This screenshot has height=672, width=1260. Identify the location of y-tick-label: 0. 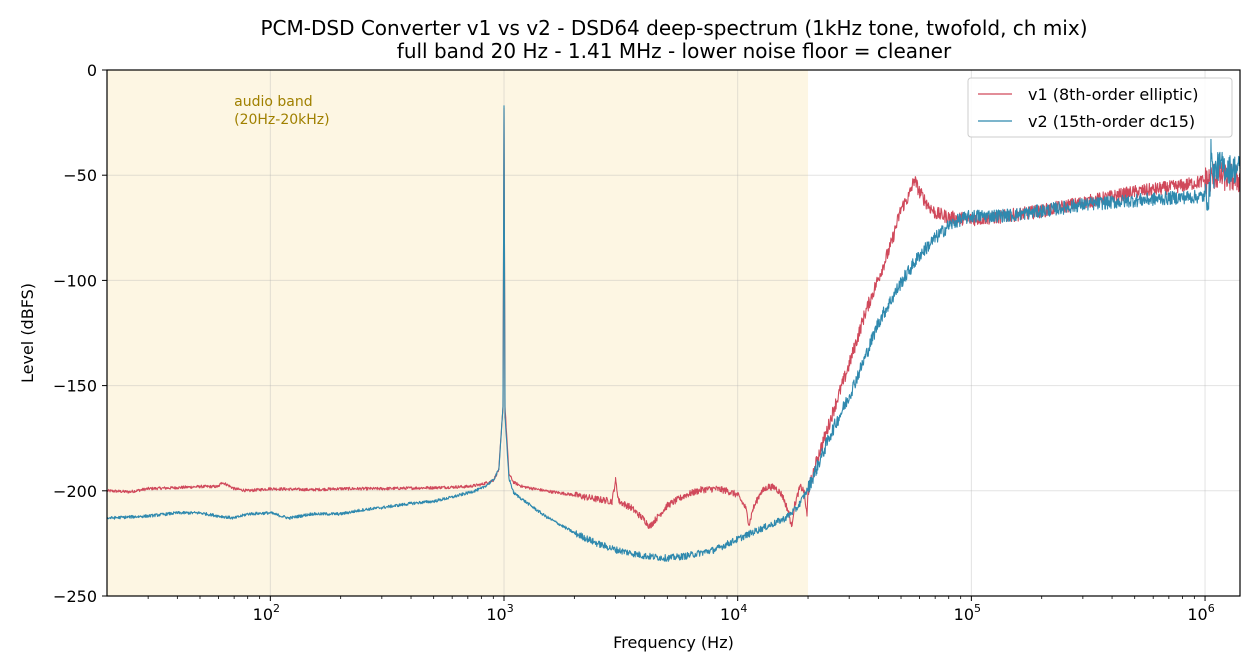
(92, 70).